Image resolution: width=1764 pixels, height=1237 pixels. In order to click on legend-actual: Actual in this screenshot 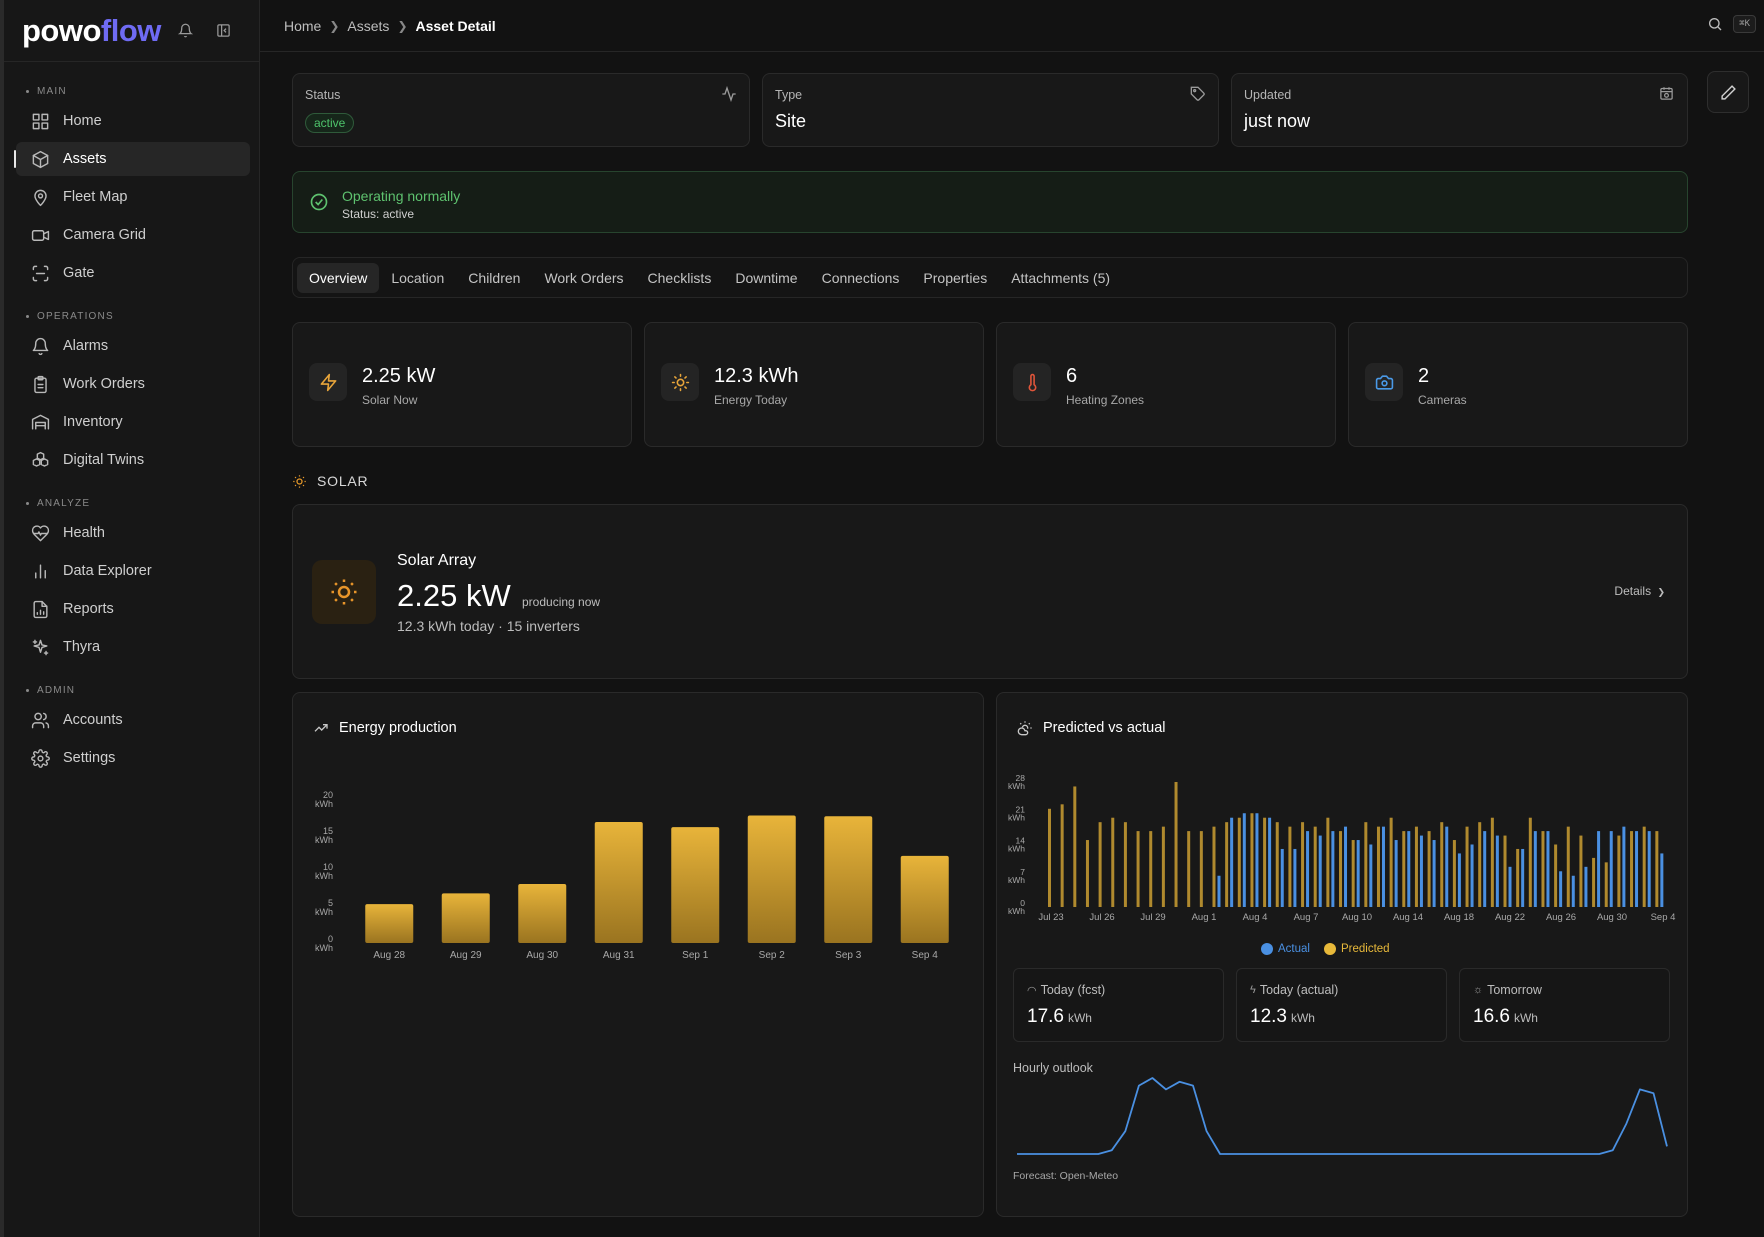, I will do `click(1285, 949)`.